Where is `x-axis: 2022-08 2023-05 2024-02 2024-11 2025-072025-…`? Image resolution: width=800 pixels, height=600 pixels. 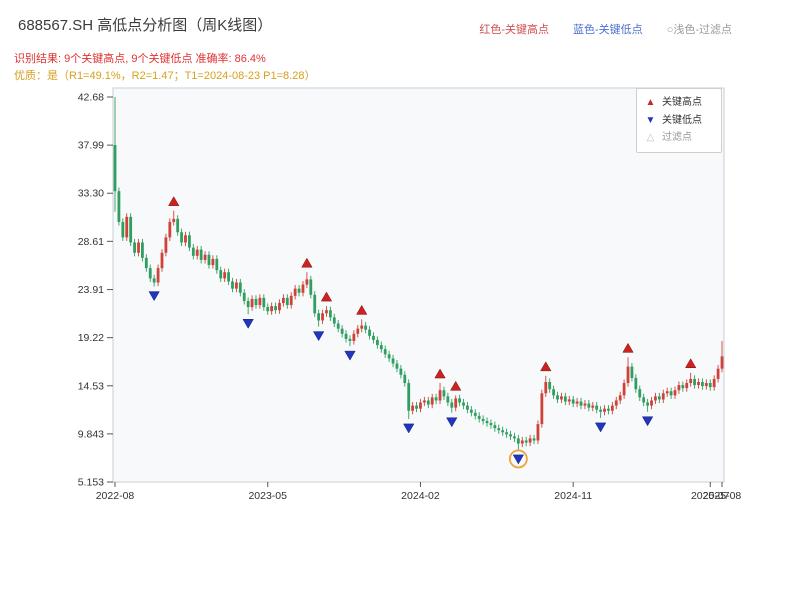 x-axis: 2022-08 2023-05 2024-02 2024-11 2025-072025-… is located at coordinates (419, 492).